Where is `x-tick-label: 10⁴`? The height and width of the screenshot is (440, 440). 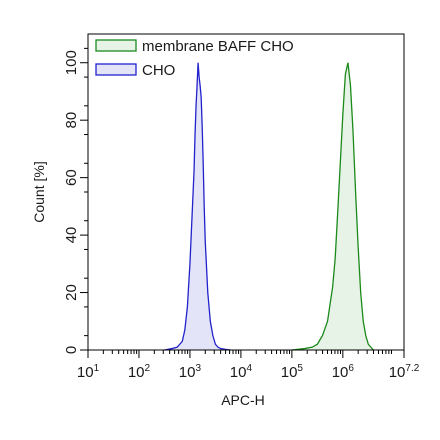
x-tick-label: 10⁴ is located at coordinates (241, 372).